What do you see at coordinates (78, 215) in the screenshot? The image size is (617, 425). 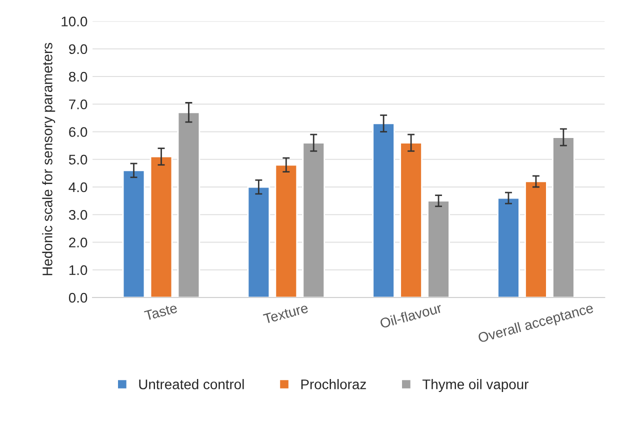 I see `y-tick-label: 3.0` at bounding box center [78, 215].